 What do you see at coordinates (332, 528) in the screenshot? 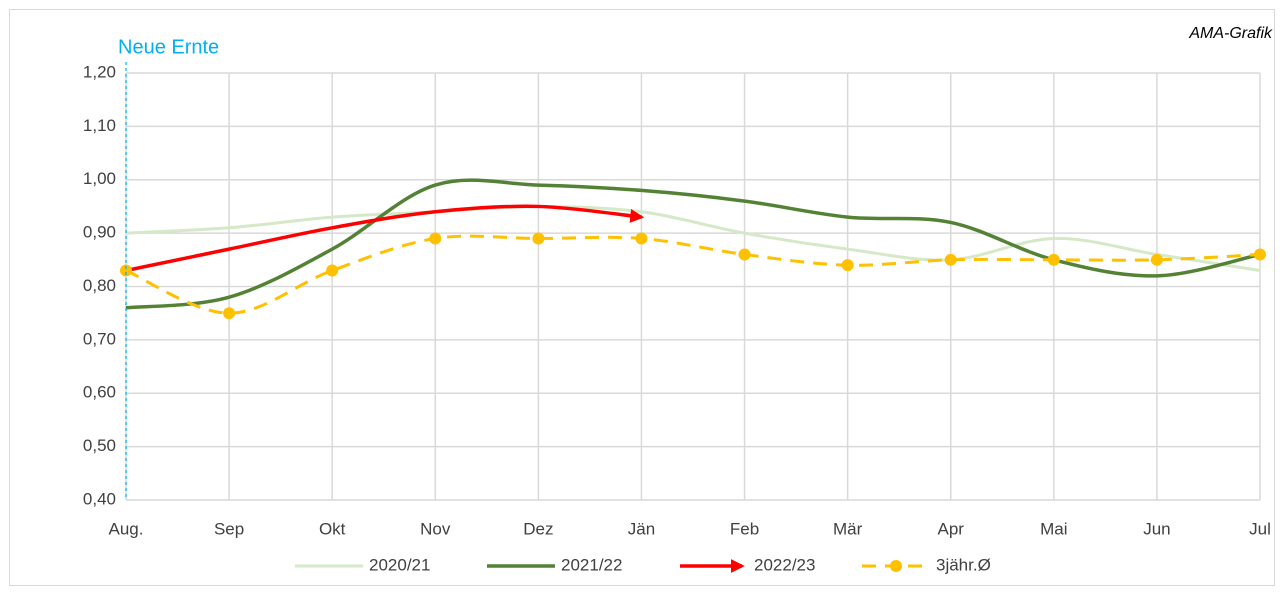
I see `x-tick-label: Okt` at bounding box center [332, 528].